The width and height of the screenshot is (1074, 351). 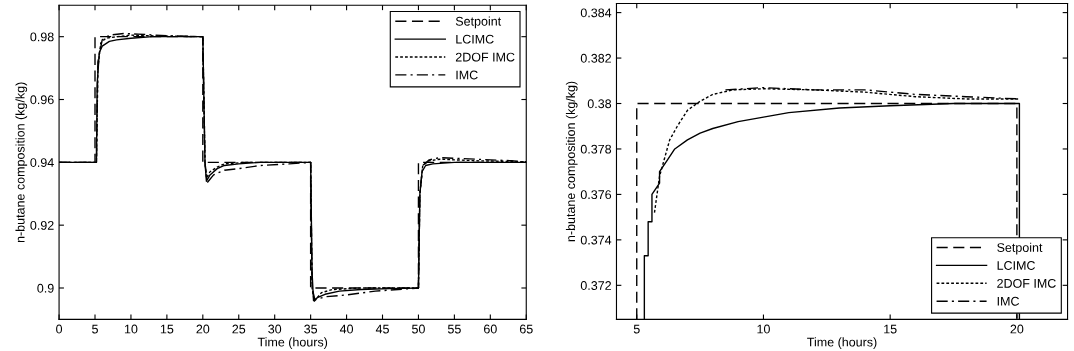 What do you see at coordinates (595, 285) in the screenshot?
I see `y-tick-label: 0.372` at bounding box center [595, 285].